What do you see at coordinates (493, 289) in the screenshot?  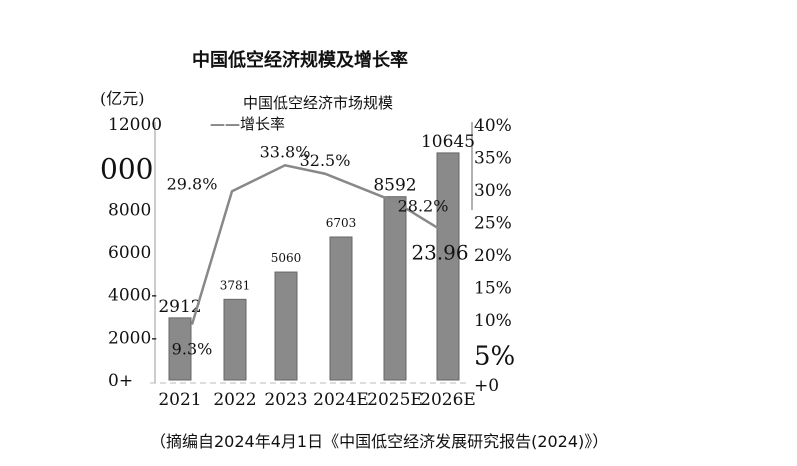 I see `y2-tick-label: 15%` at bounding box center [493, 289].